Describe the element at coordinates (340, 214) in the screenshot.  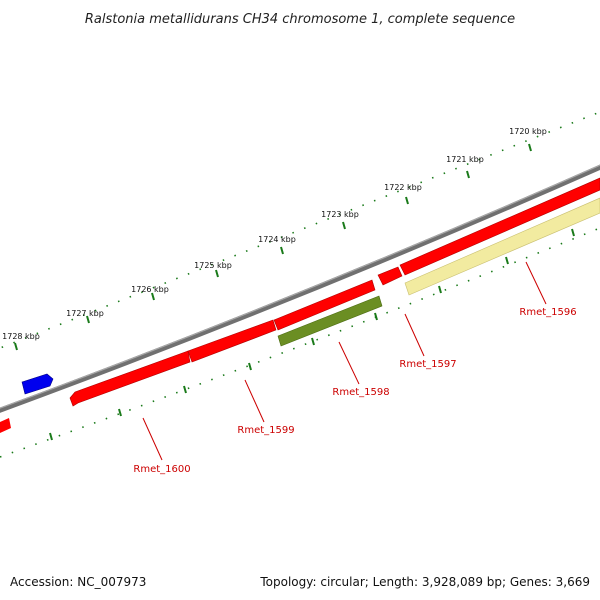
I see `tick-label: 1723 kbp` at that location.